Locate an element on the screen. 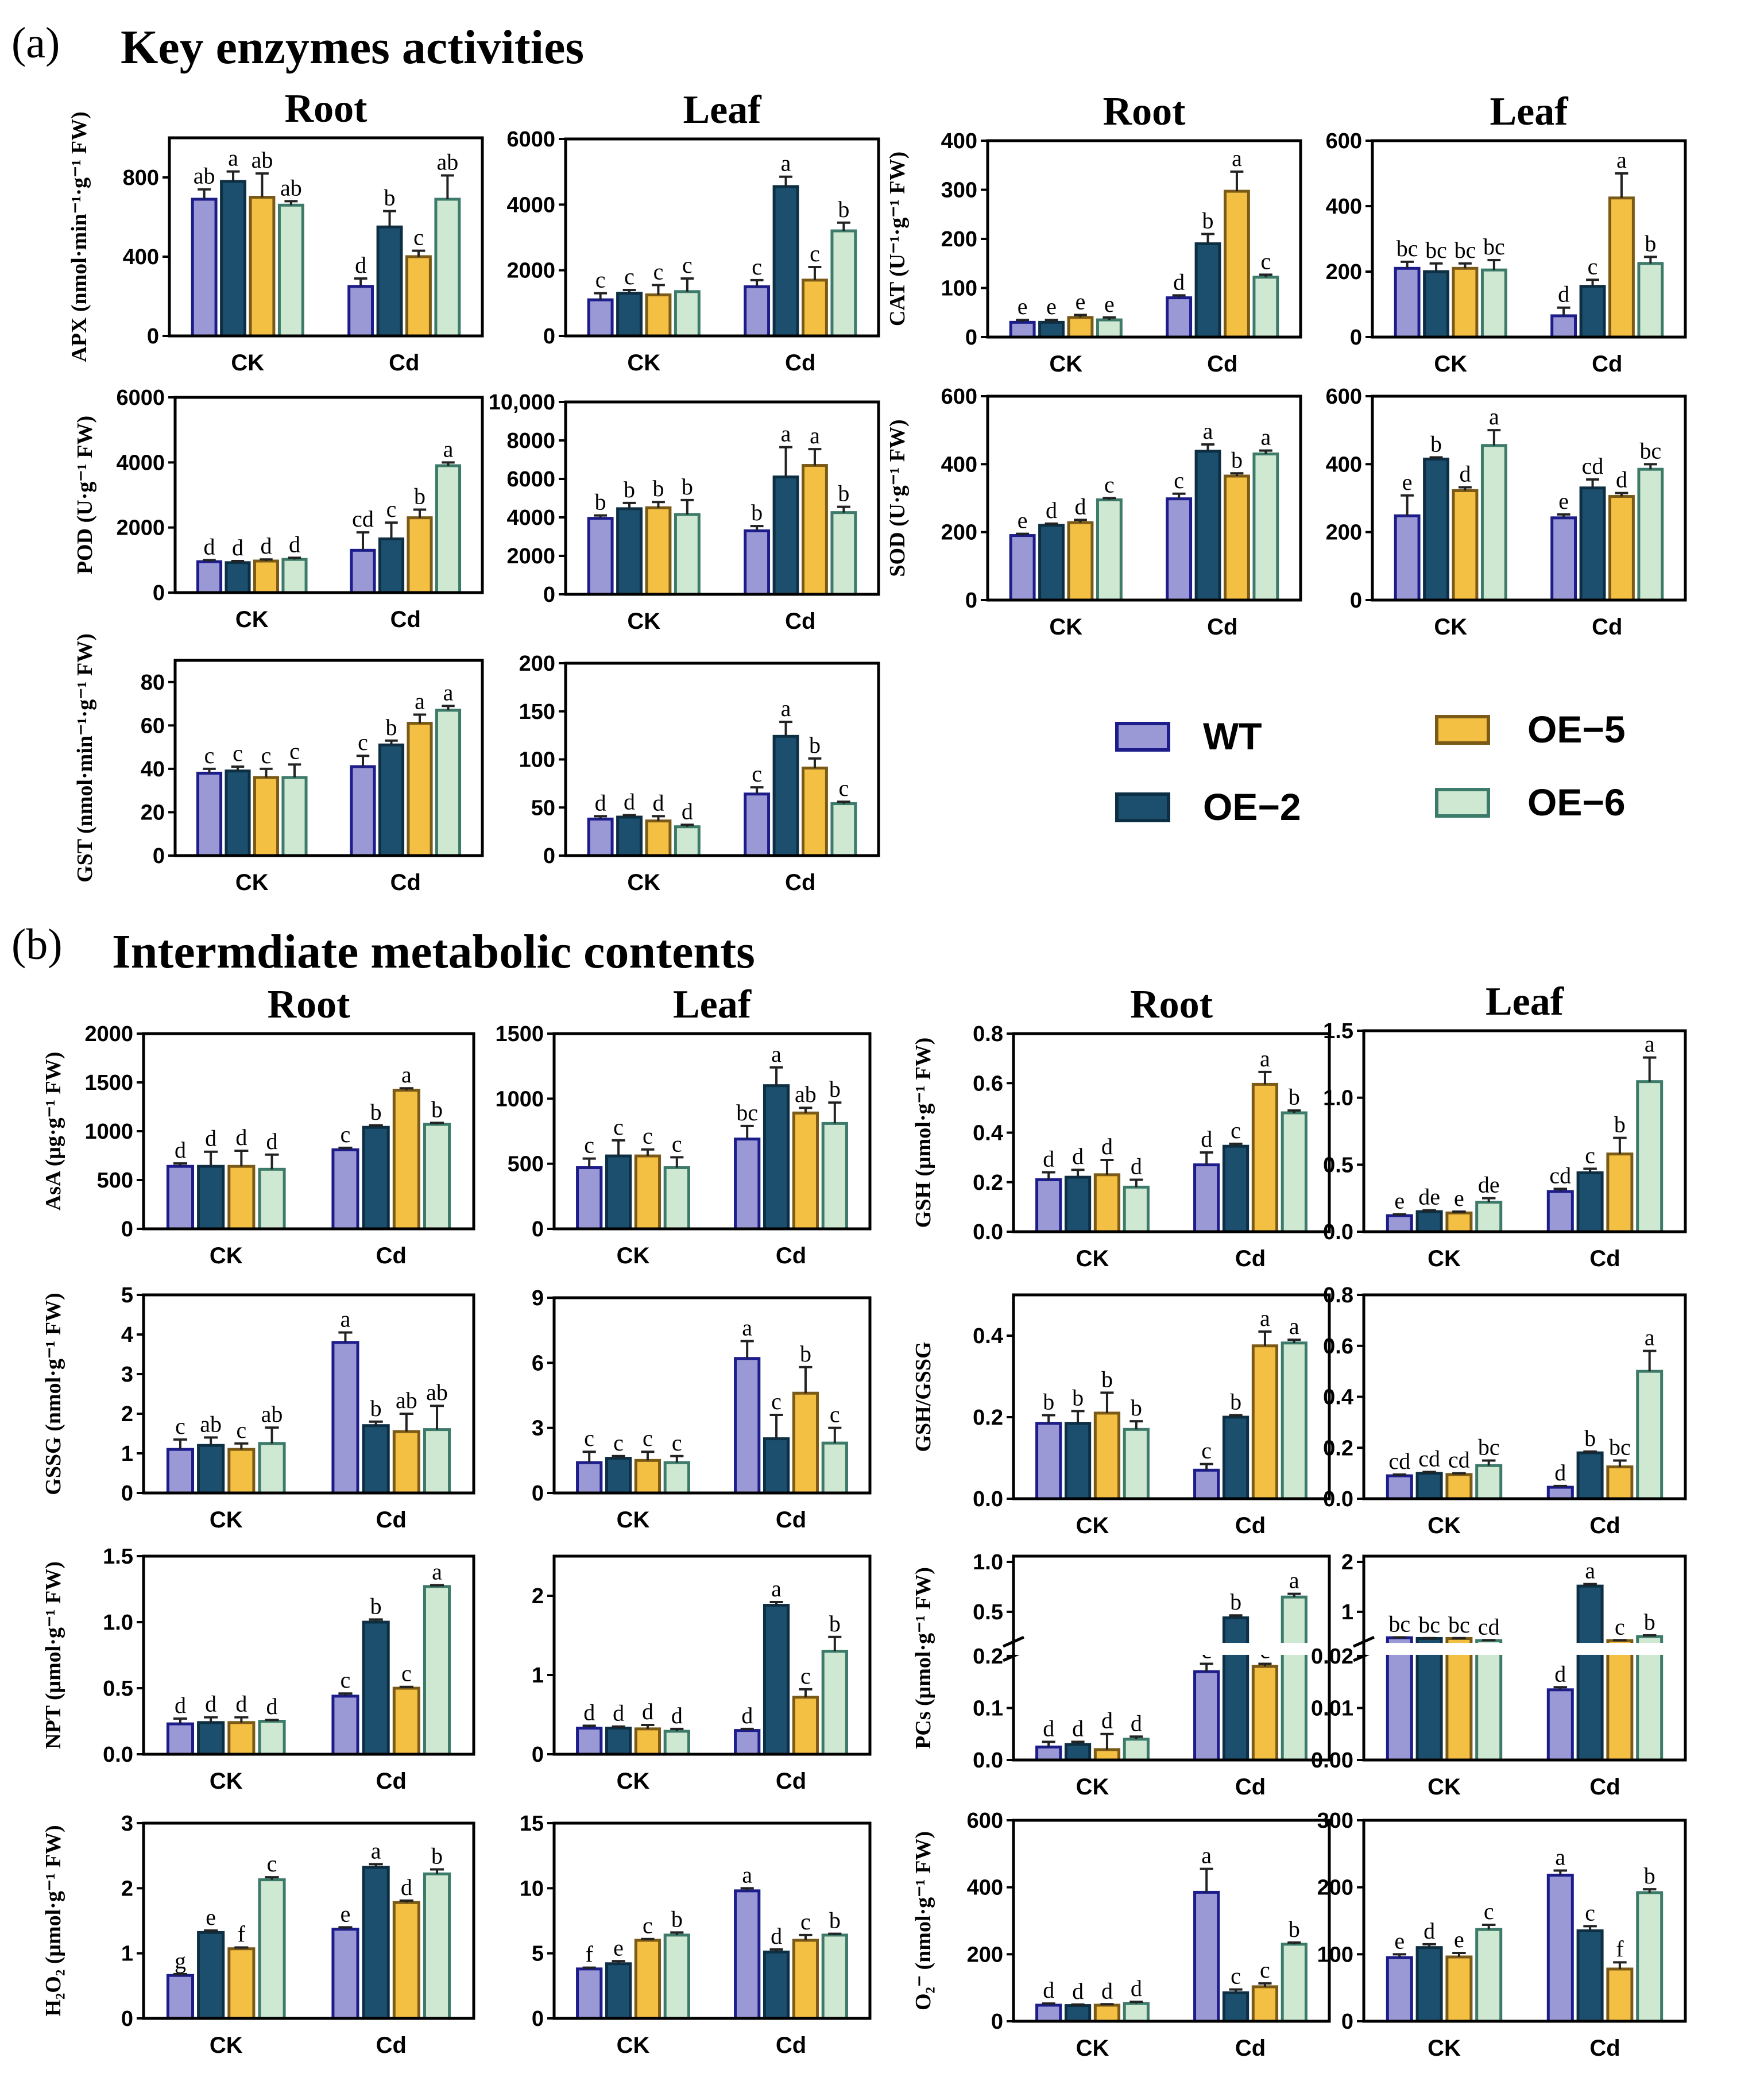  bar-oe-2-ck is located at coordinates (211, 1738).